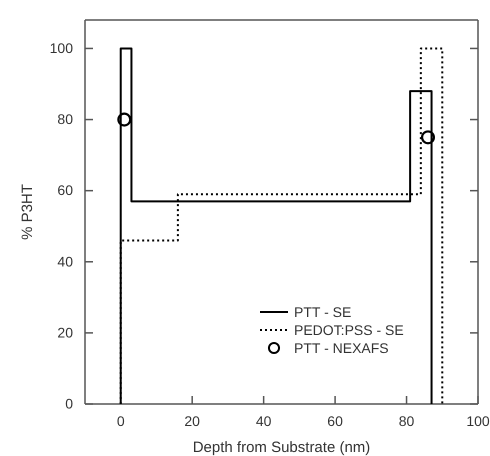 Image resolution: width=490 pixels, height=456 pixels. What do you see at coordinates (341, 348) in the screenshot?
I see `legend-label: PTT - NEXAFS` at bounding box center [341, 348].